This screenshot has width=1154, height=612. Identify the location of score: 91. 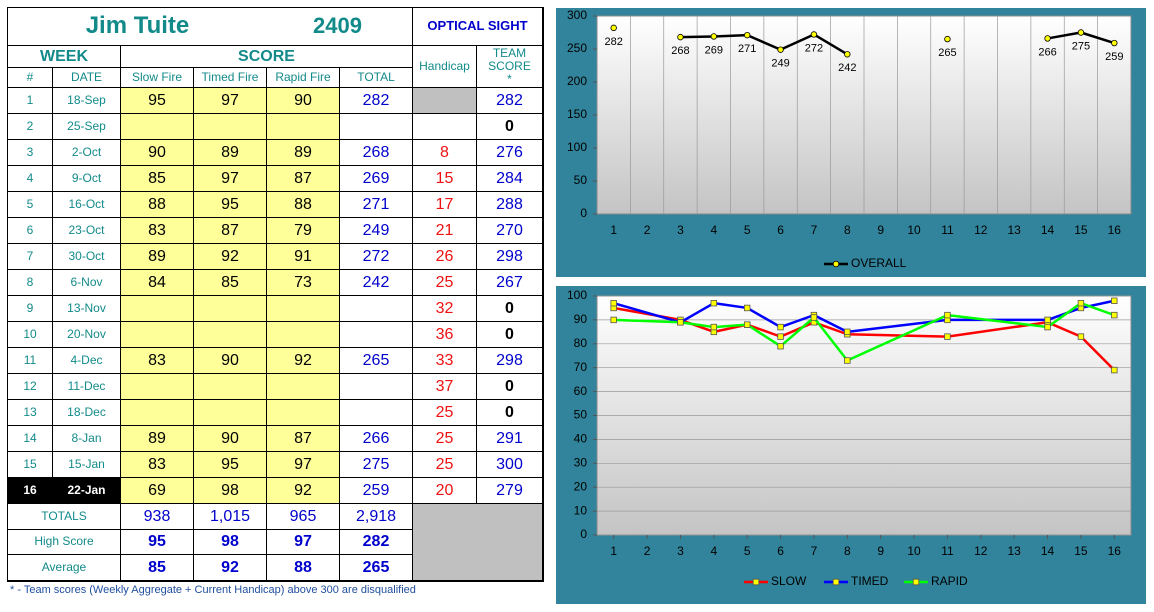
(303, 257).